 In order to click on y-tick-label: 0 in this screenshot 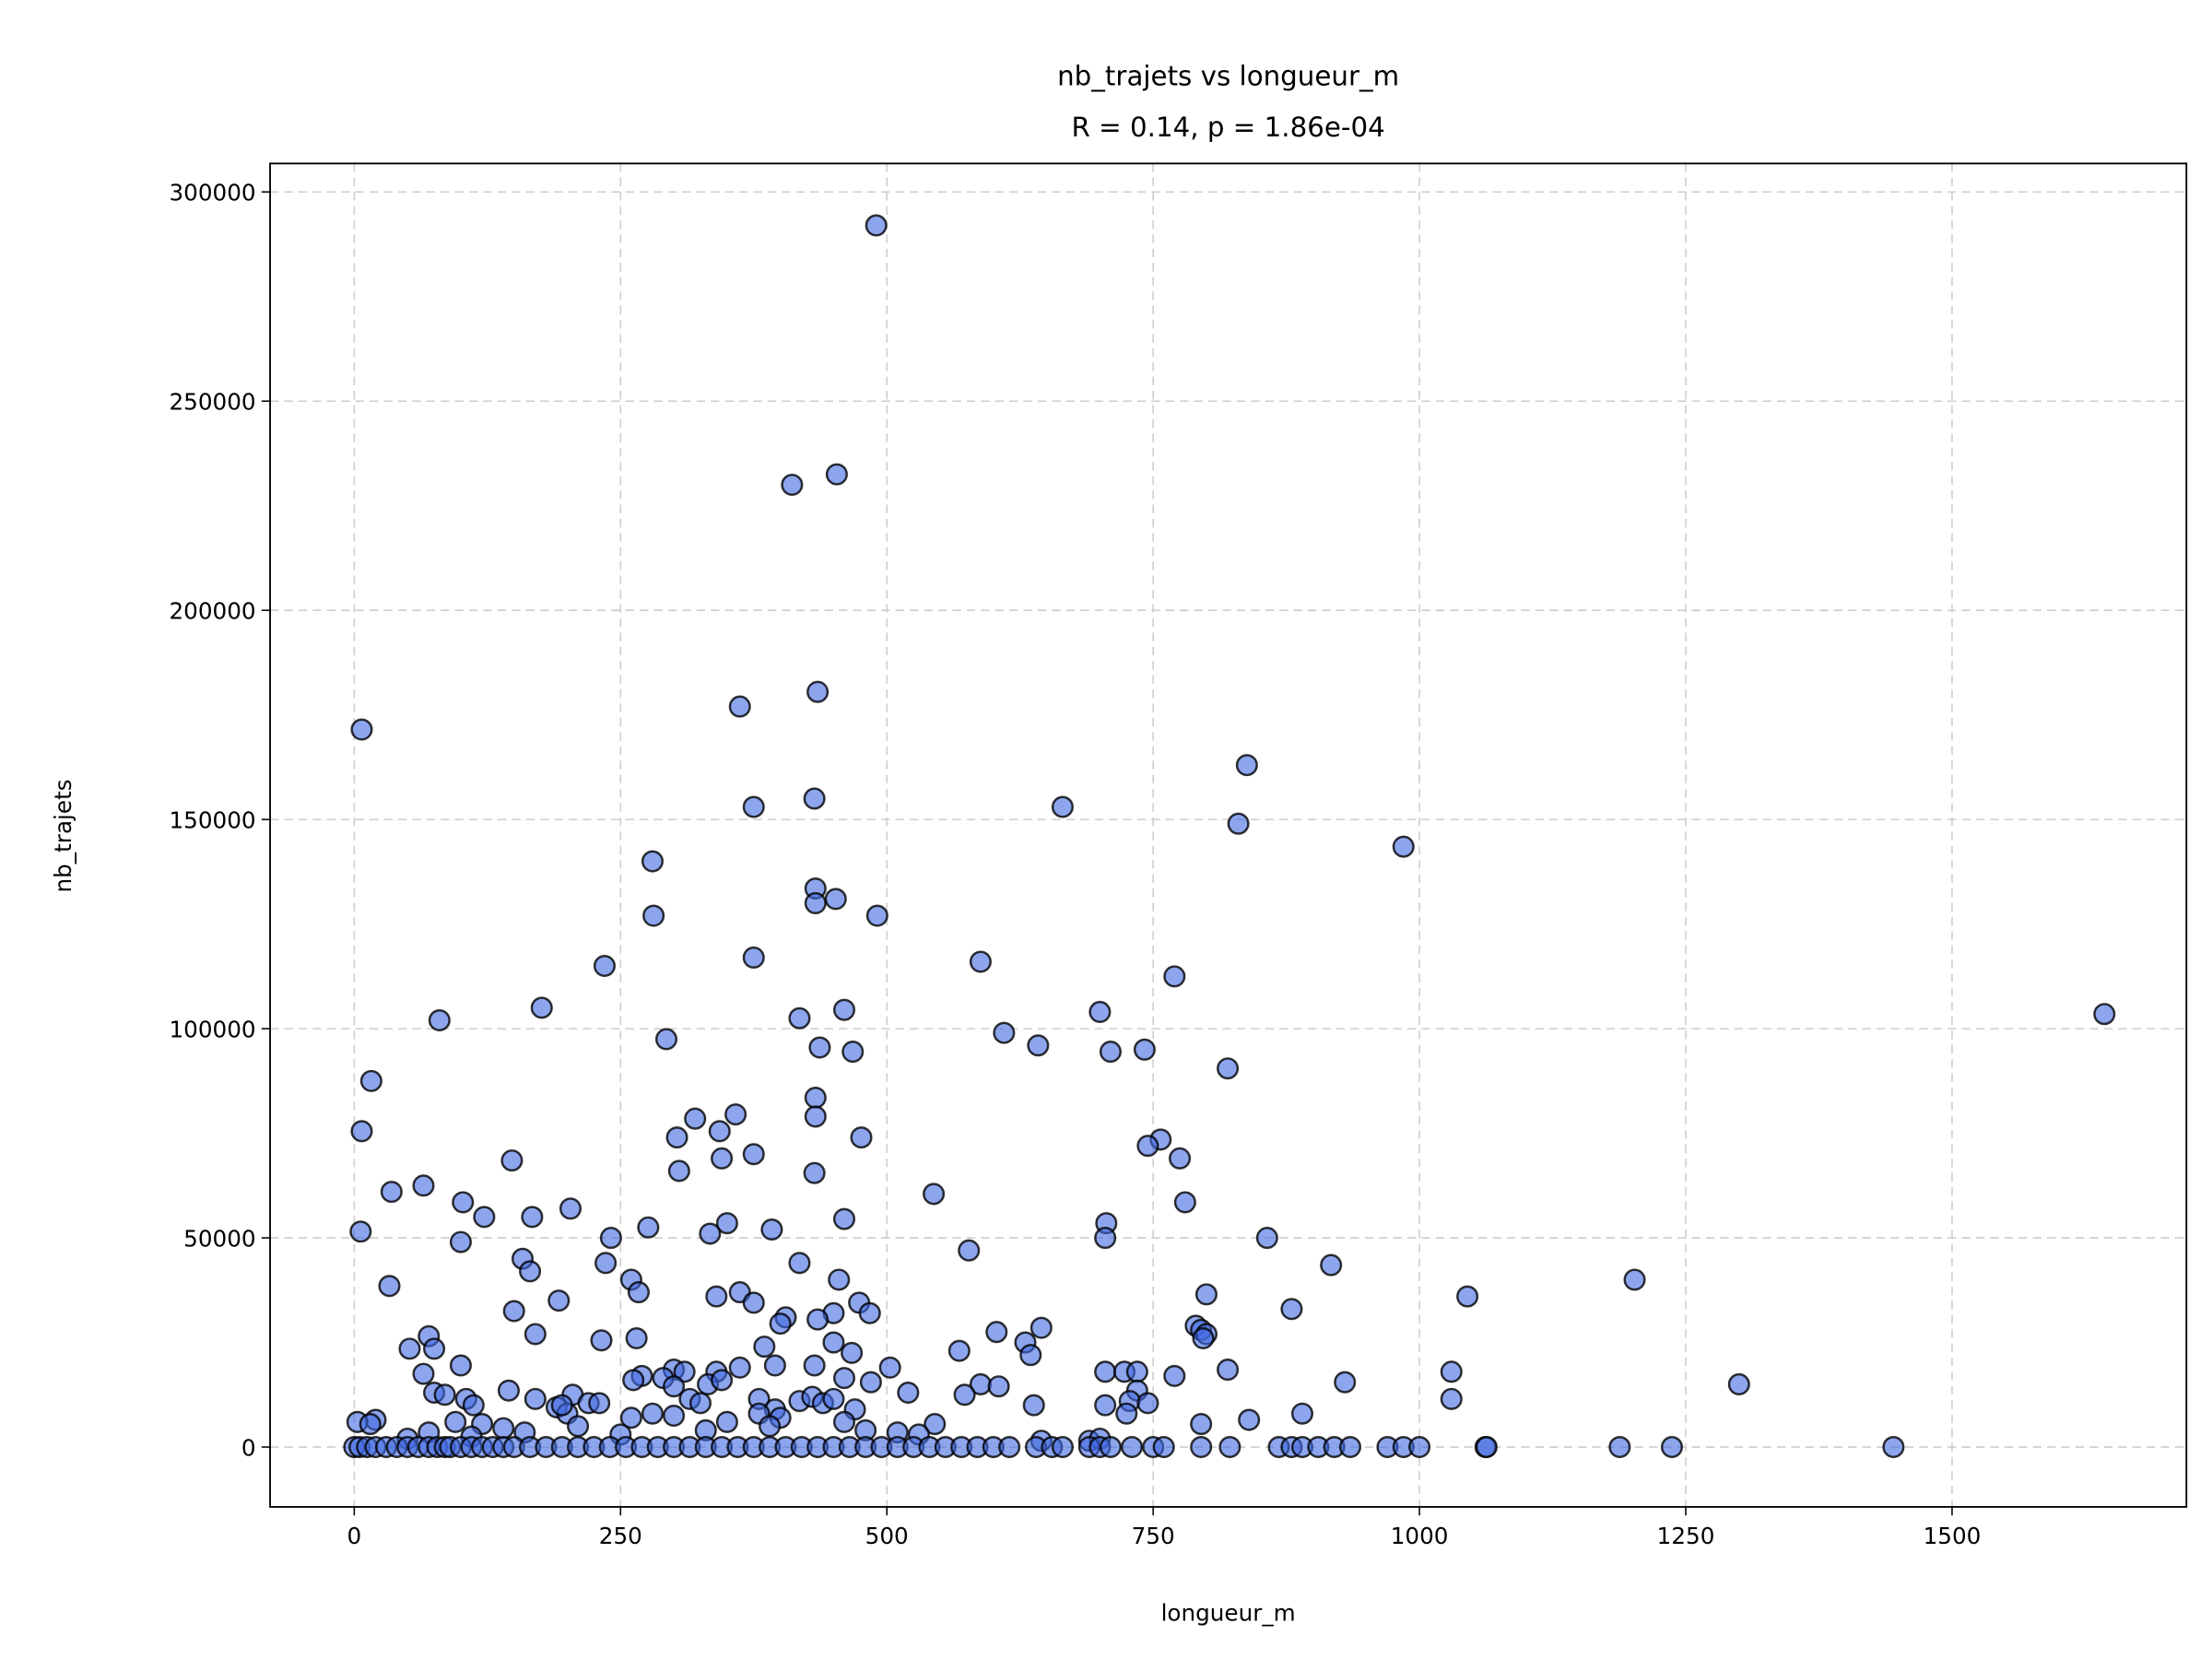, I will do `click(248, 1447)`.